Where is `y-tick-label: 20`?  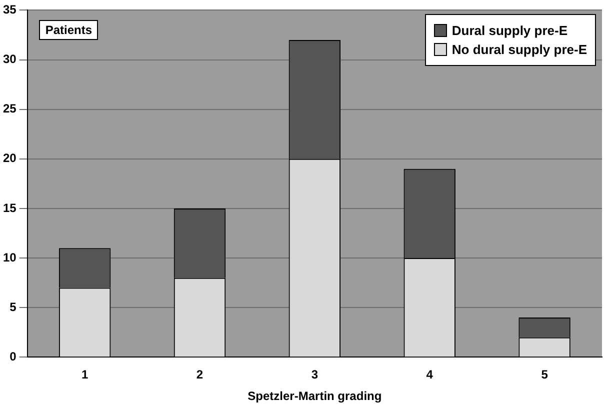
y-tick-label: 20 is located at coordinates (9, 158).